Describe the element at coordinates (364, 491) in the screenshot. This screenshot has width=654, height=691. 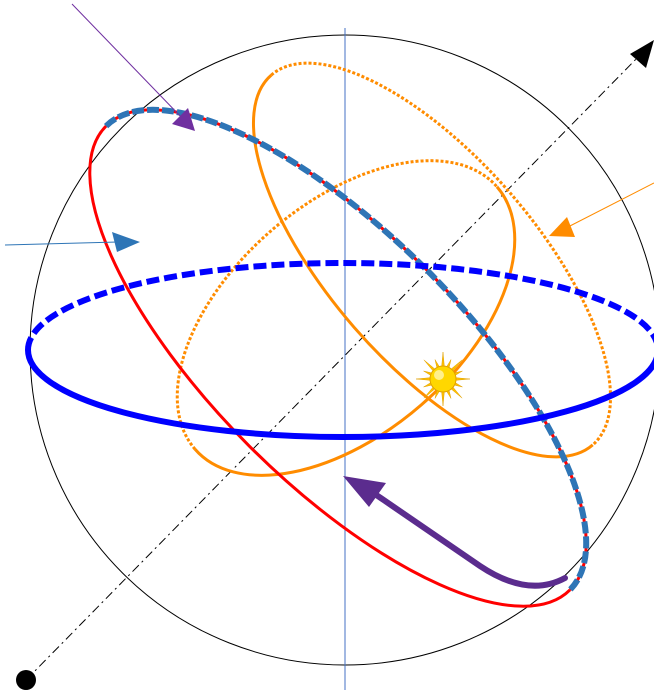
I see `sun-path-arrowhead` at that location.